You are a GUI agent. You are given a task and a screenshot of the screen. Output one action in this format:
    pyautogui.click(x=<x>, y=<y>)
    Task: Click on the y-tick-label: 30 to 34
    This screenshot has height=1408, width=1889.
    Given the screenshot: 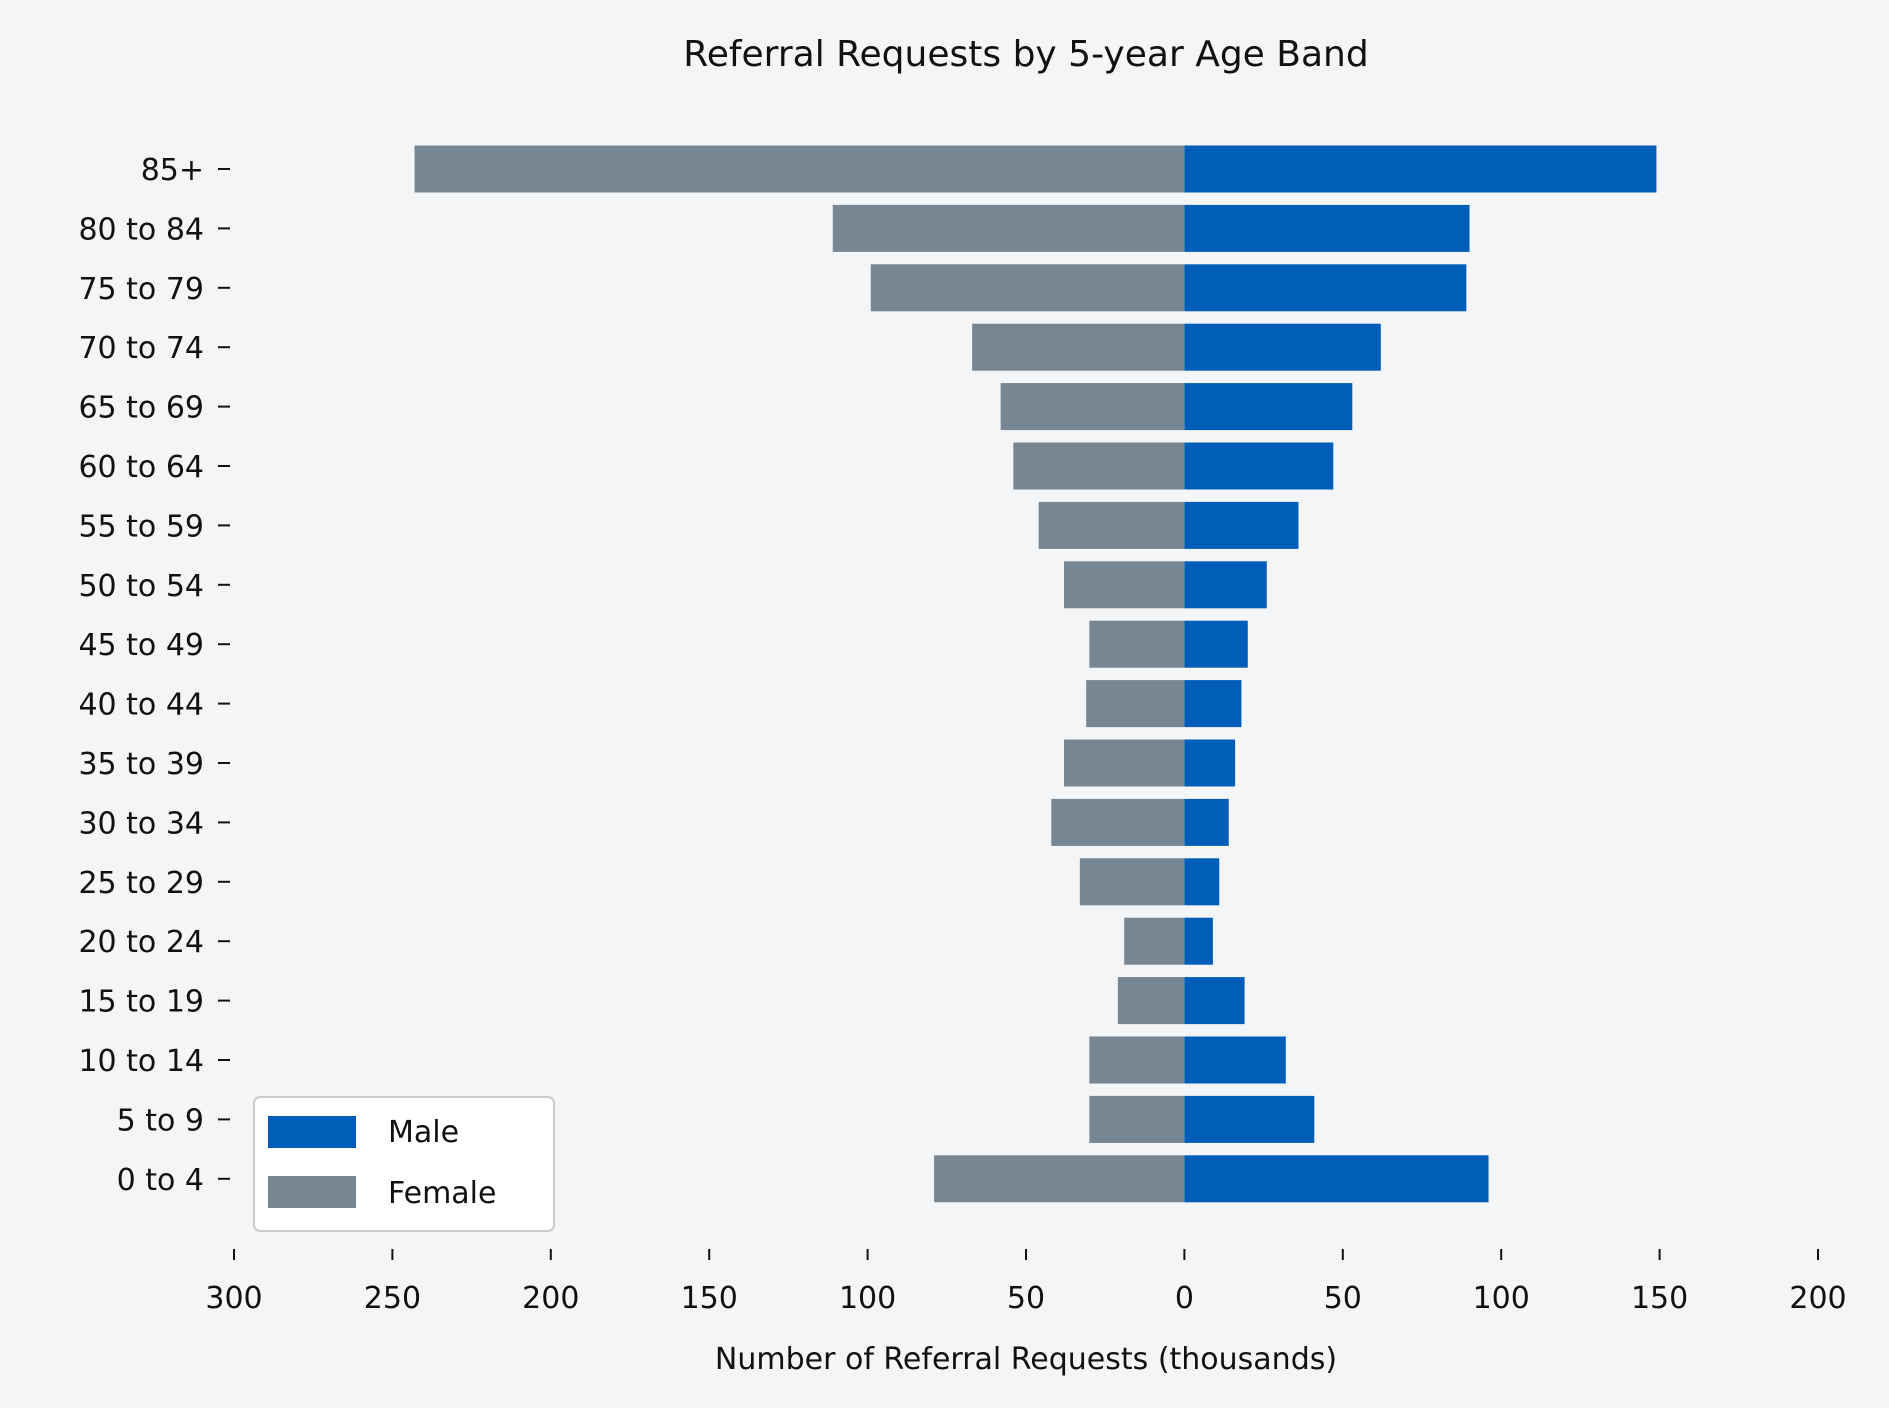 What is the action you would take?
    pyautogui.click(x=141, y=823)
    